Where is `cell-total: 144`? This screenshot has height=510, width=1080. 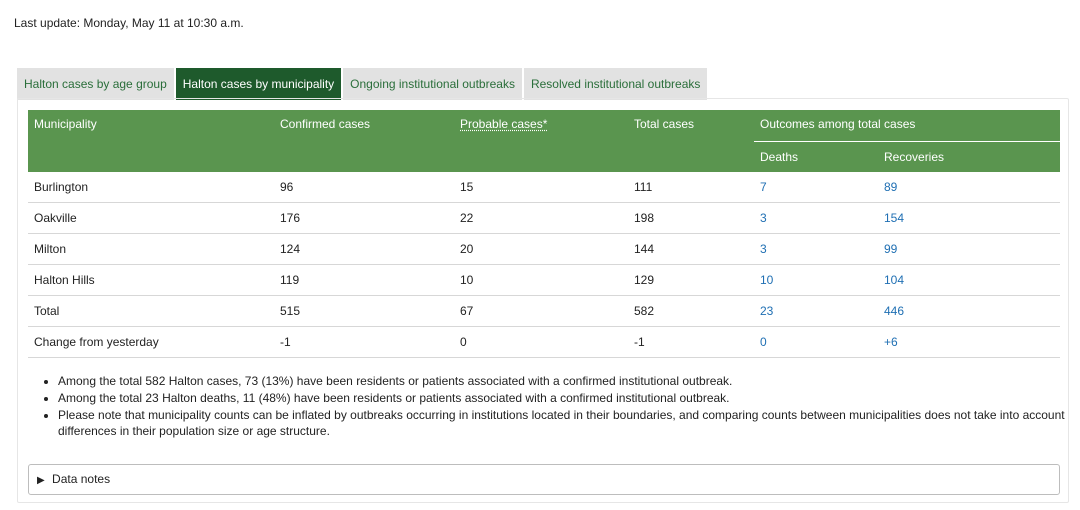 cell-total: 144 is located at coordinates (691, 249).